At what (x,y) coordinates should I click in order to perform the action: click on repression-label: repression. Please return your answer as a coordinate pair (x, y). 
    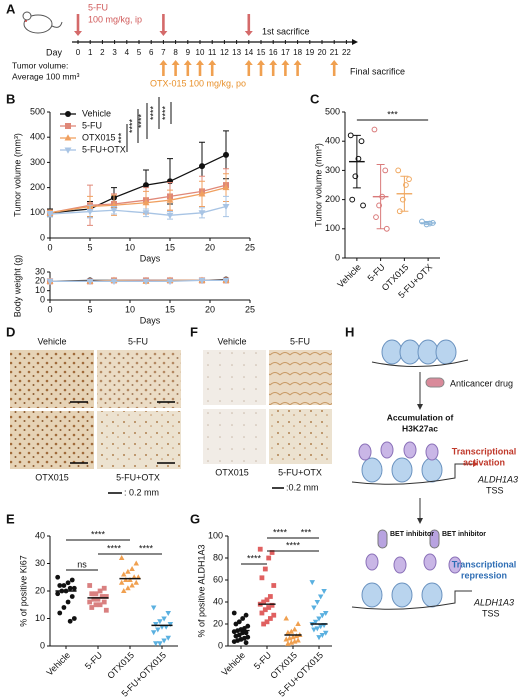
    Looking at the image, I should click on (484, 575).